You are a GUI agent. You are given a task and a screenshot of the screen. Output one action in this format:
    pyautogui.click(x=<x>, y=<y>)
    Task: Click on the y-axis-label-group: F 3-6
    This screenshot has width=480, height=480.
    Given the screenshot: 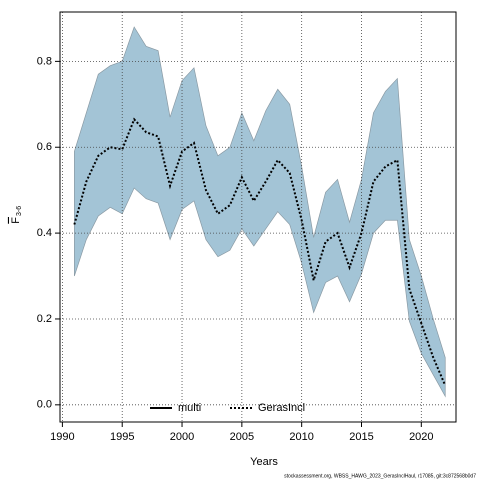 What is the action you would take?
    pyautogui.click(x=16, y=215)
    